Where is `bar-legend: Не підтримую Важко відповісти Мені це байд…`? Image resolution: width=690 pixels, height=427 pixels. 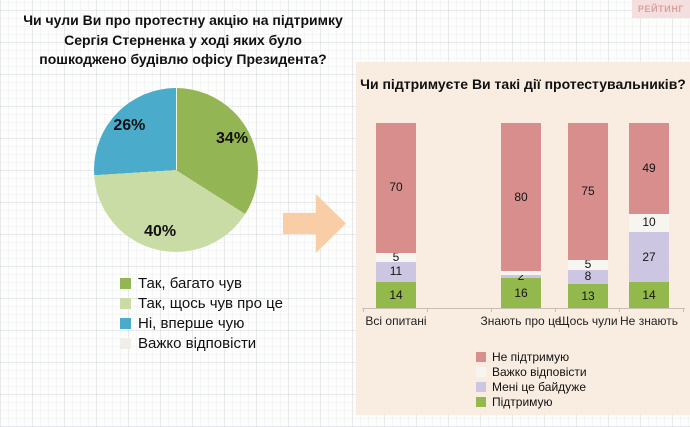
bar-legend: Не підтримую Важко відповісти Мені це байд… is located at coordinates (531, 379).